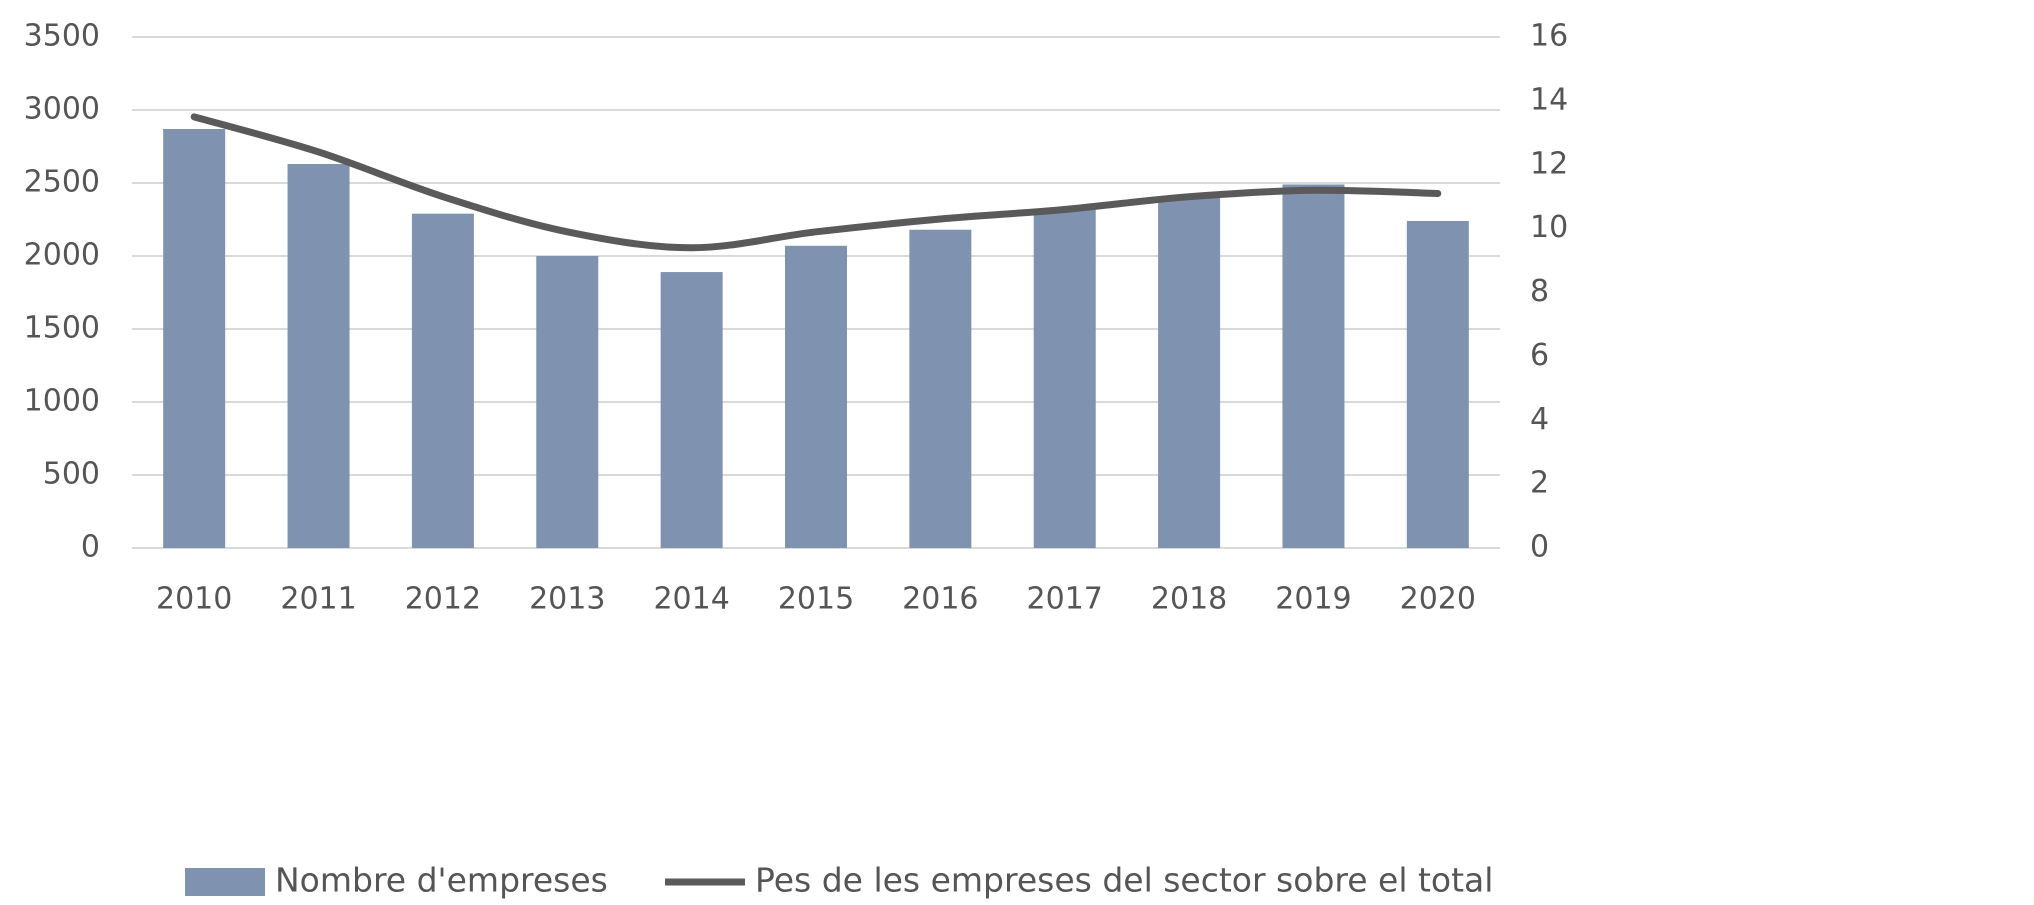 Image resolution: width=2034 pixels, height=905 pixels. I want to click on x-tick-label: 2020, so click(1438, 599).